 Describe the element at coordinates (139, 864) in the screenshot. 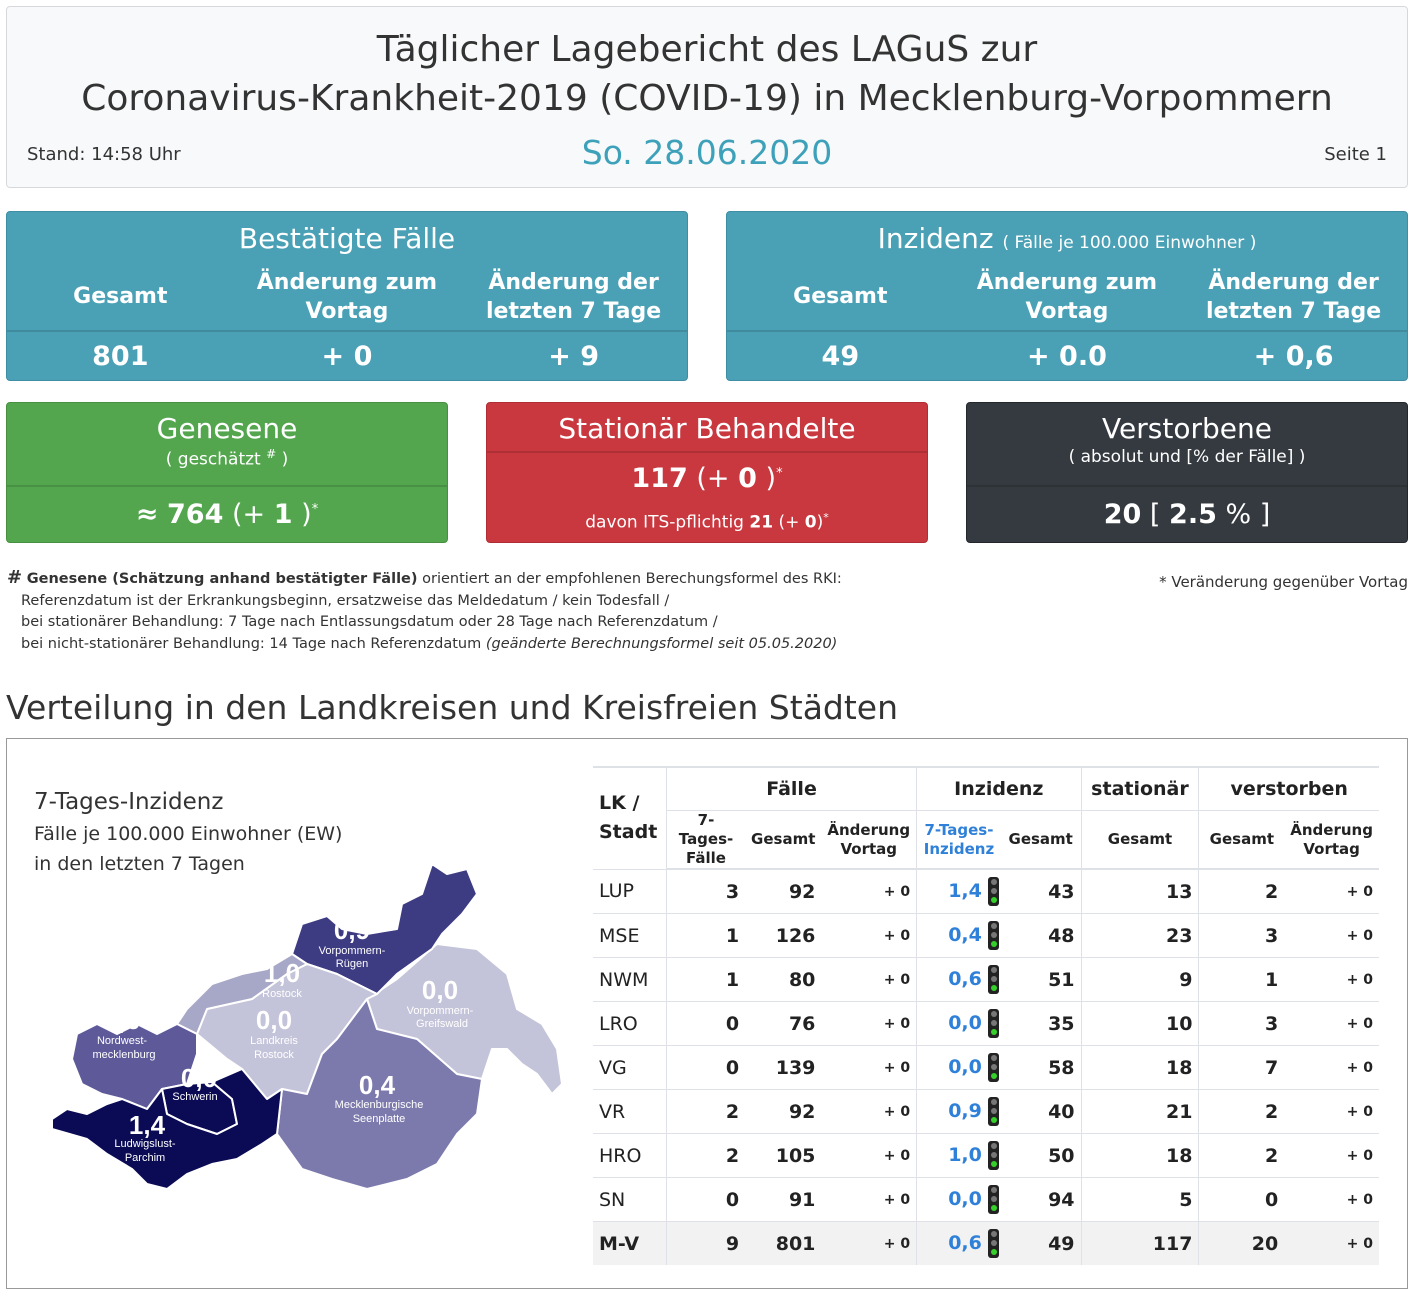

I see `map-subtitle2: in den letzten 7 Tagen` at that location.